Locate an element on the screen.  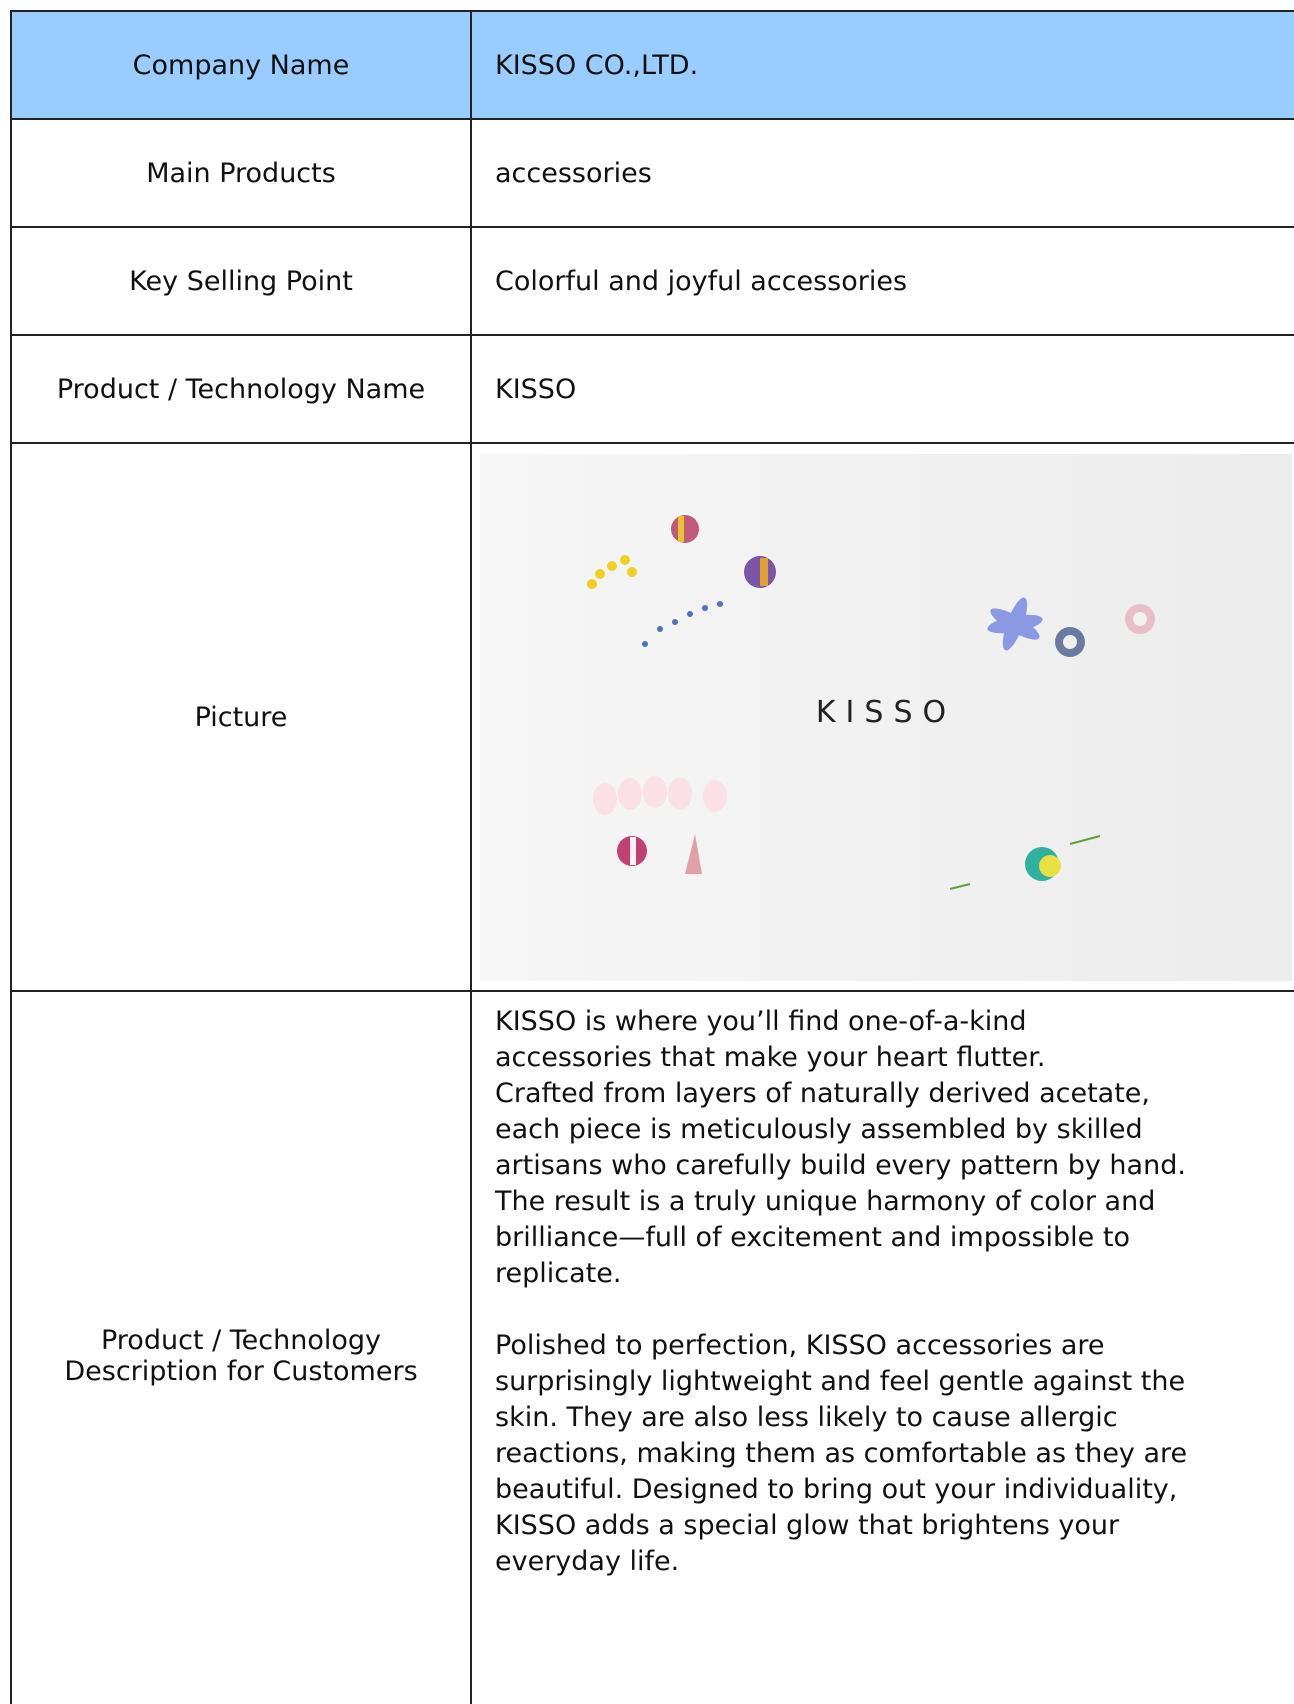
label-cell: Picture is located at coordinates (240, 716).